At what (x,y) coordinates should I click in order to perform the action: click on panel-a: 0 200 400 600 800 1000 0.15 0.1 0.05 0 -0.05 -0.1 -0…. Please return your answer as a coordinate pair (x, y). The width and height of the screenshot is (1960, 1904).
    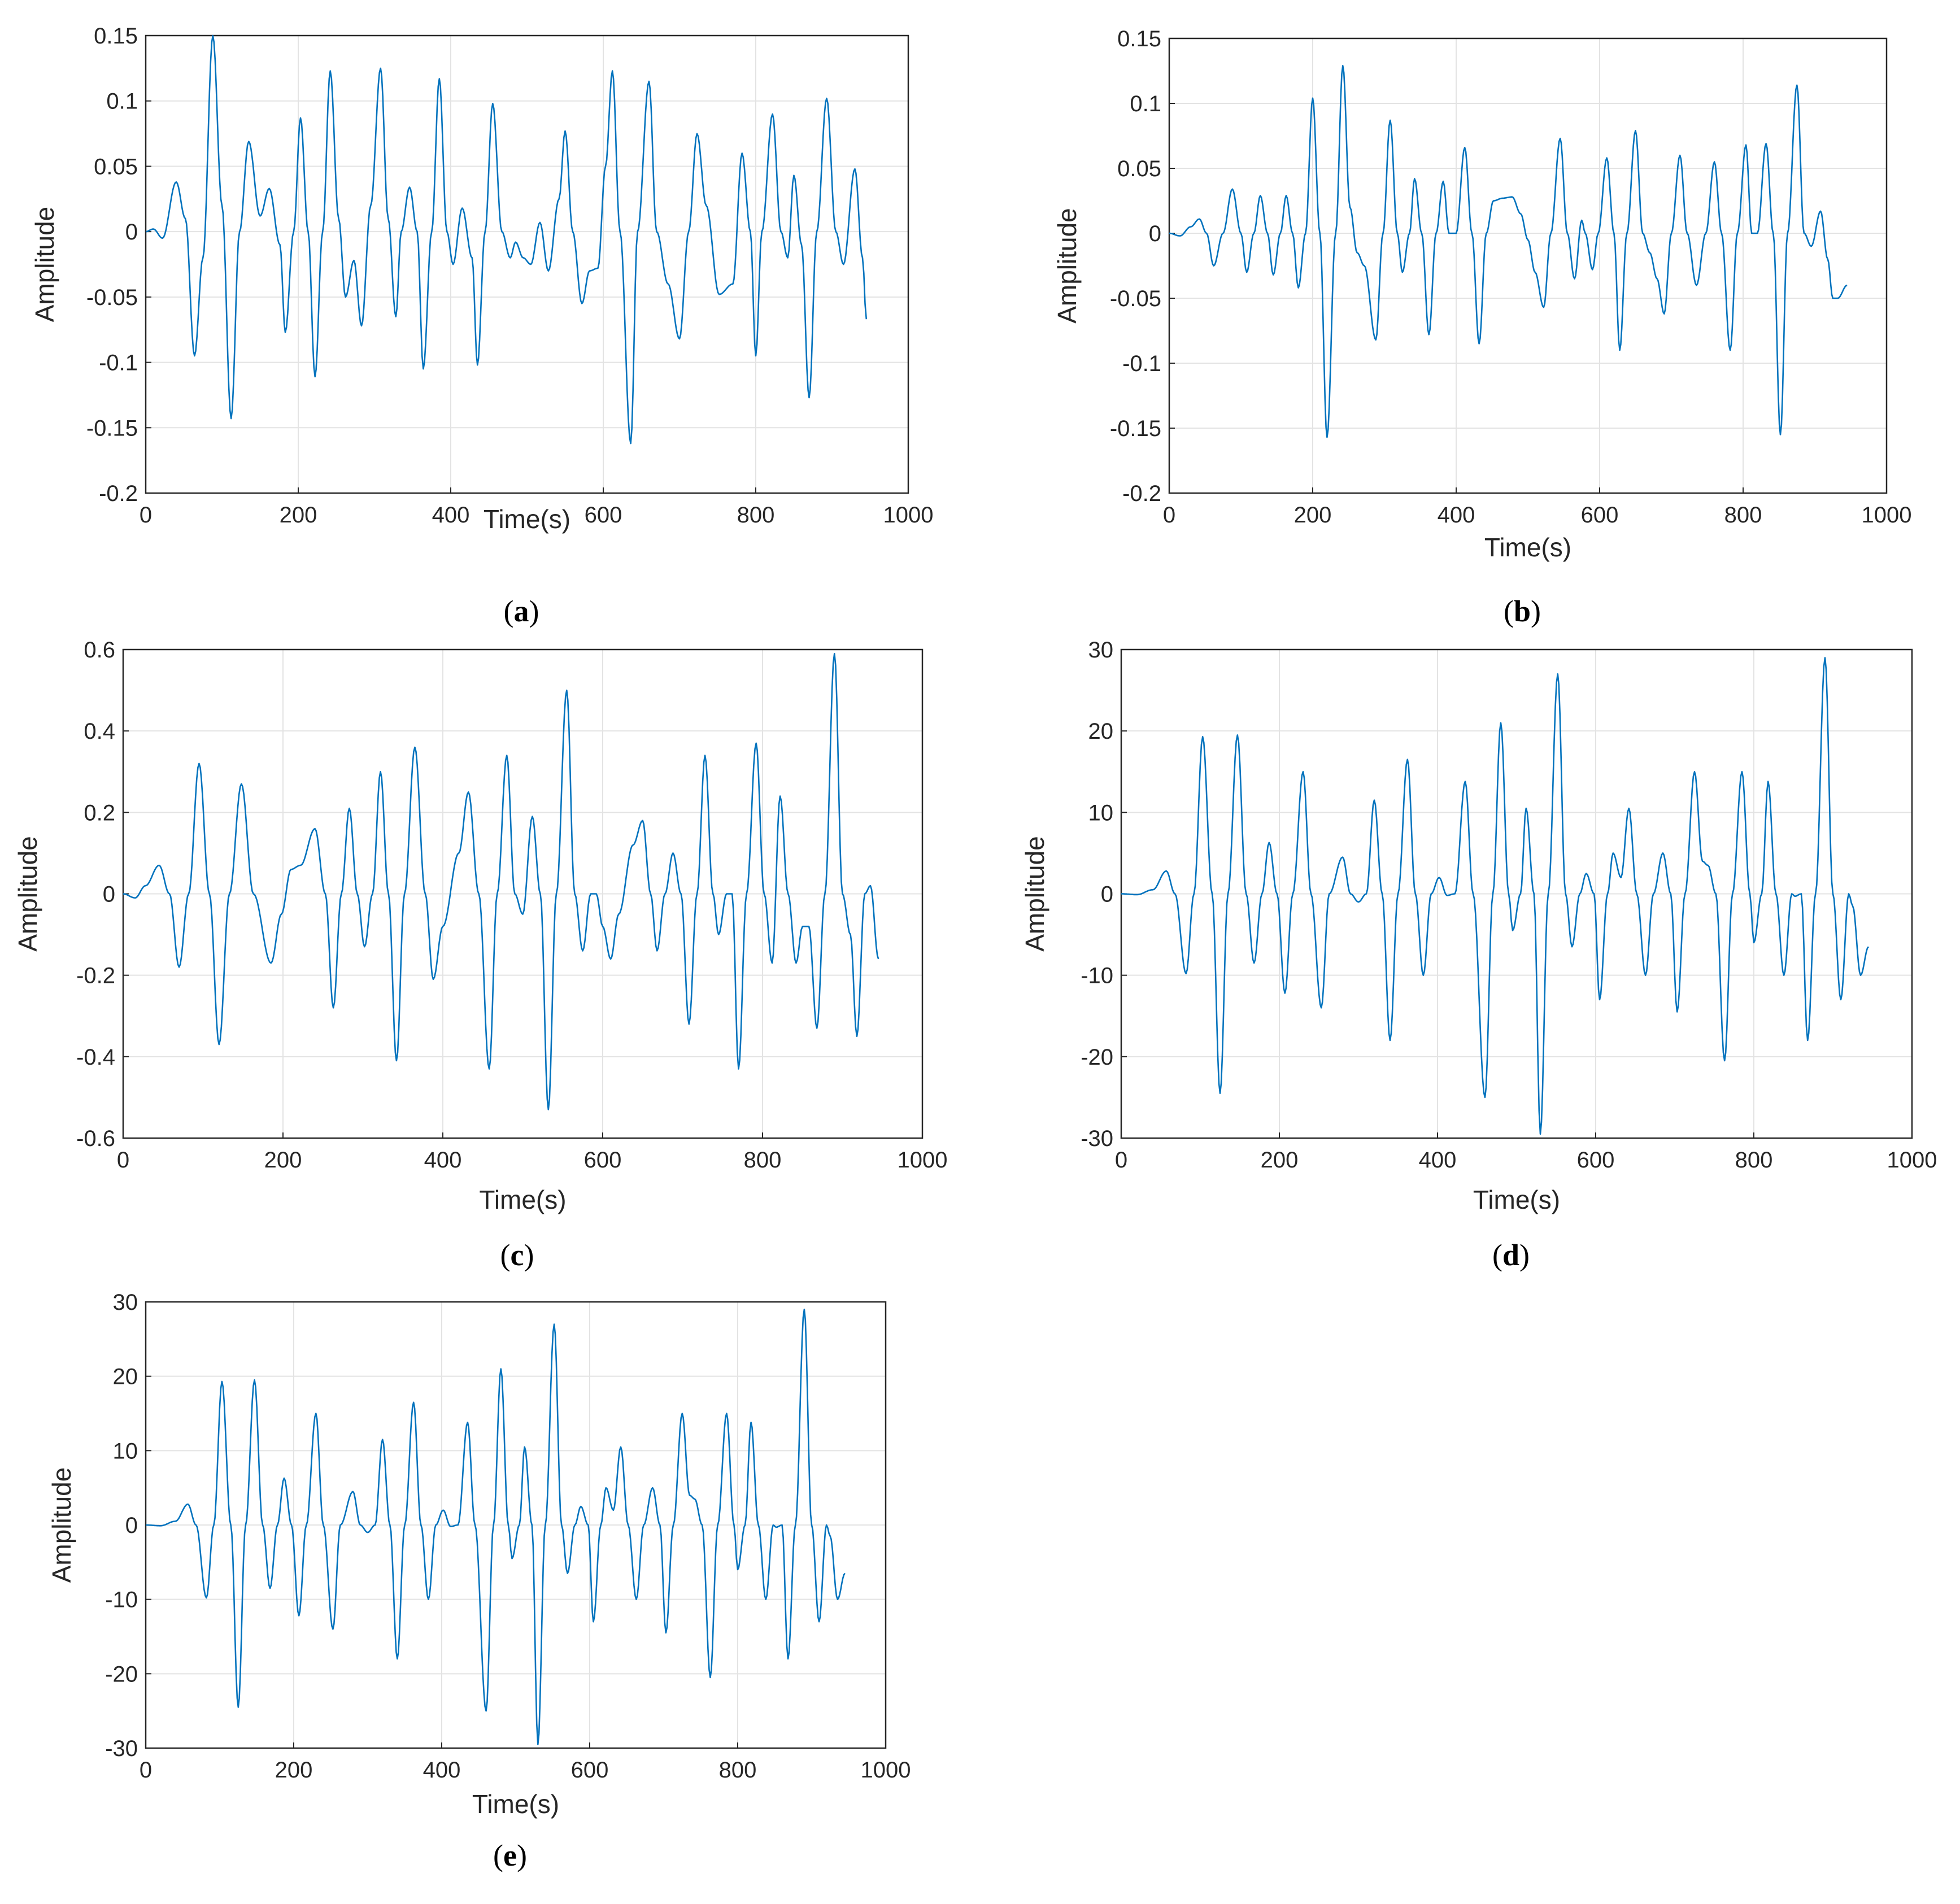
    Looking at the image, I should click on (482, 326).